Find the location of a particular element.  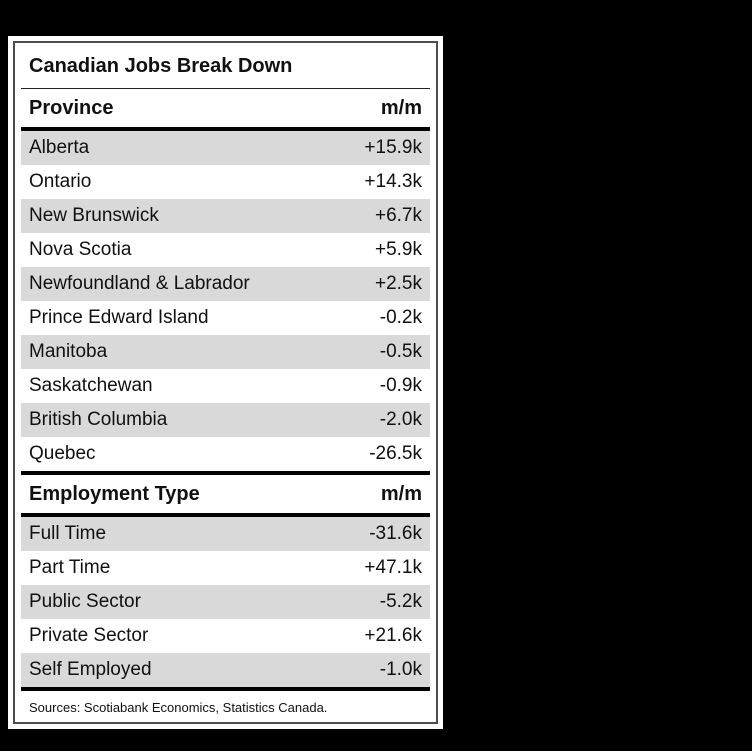

row-value: +2.5k is located at coordinates (398, 283).